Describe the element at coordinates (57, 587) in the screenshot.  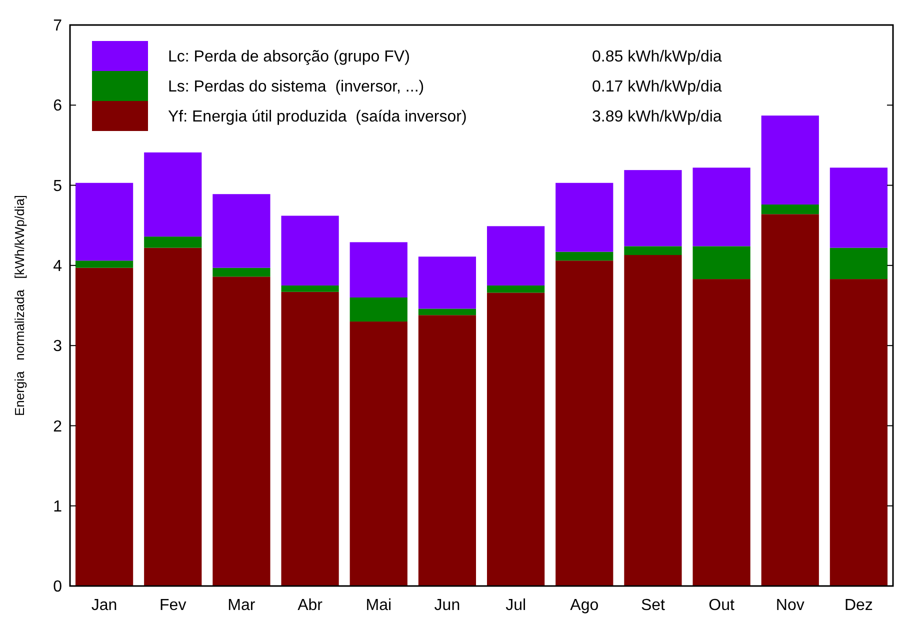
I see `y-tick-label: 0` at that location.